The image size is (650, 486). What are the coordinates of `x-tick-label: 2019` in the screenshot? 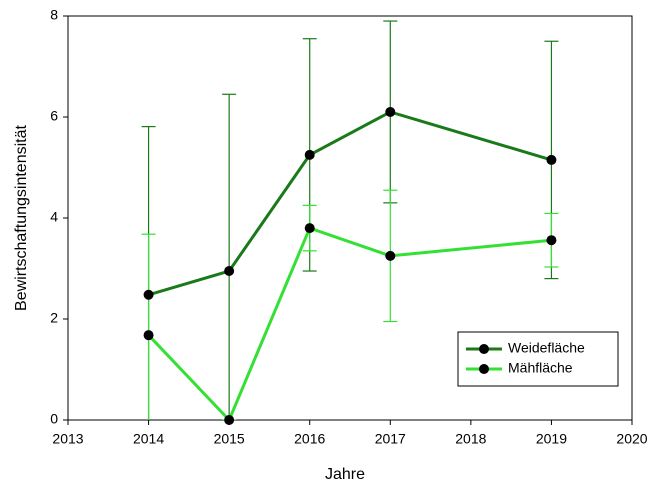 It's located at (551, 439).